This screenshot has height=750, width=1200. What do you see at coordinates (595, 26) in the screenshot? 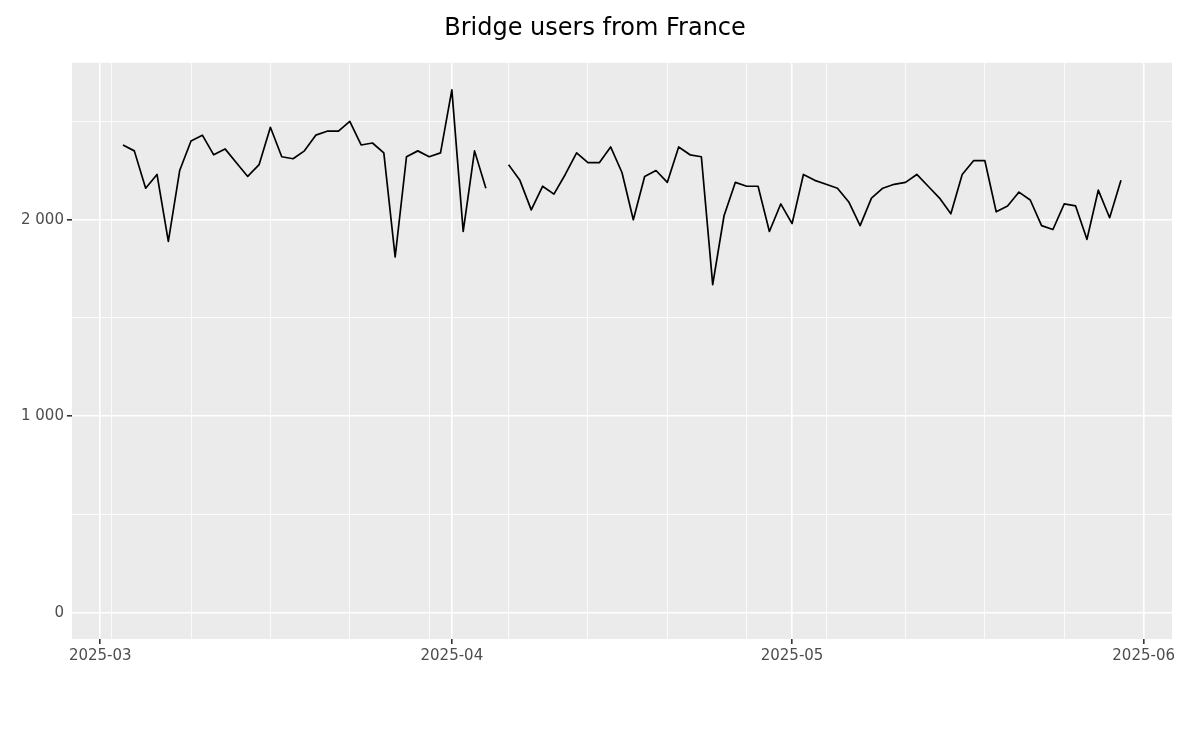
I see `chart-title: Bridge users from France` at bounding box center [595, 26].